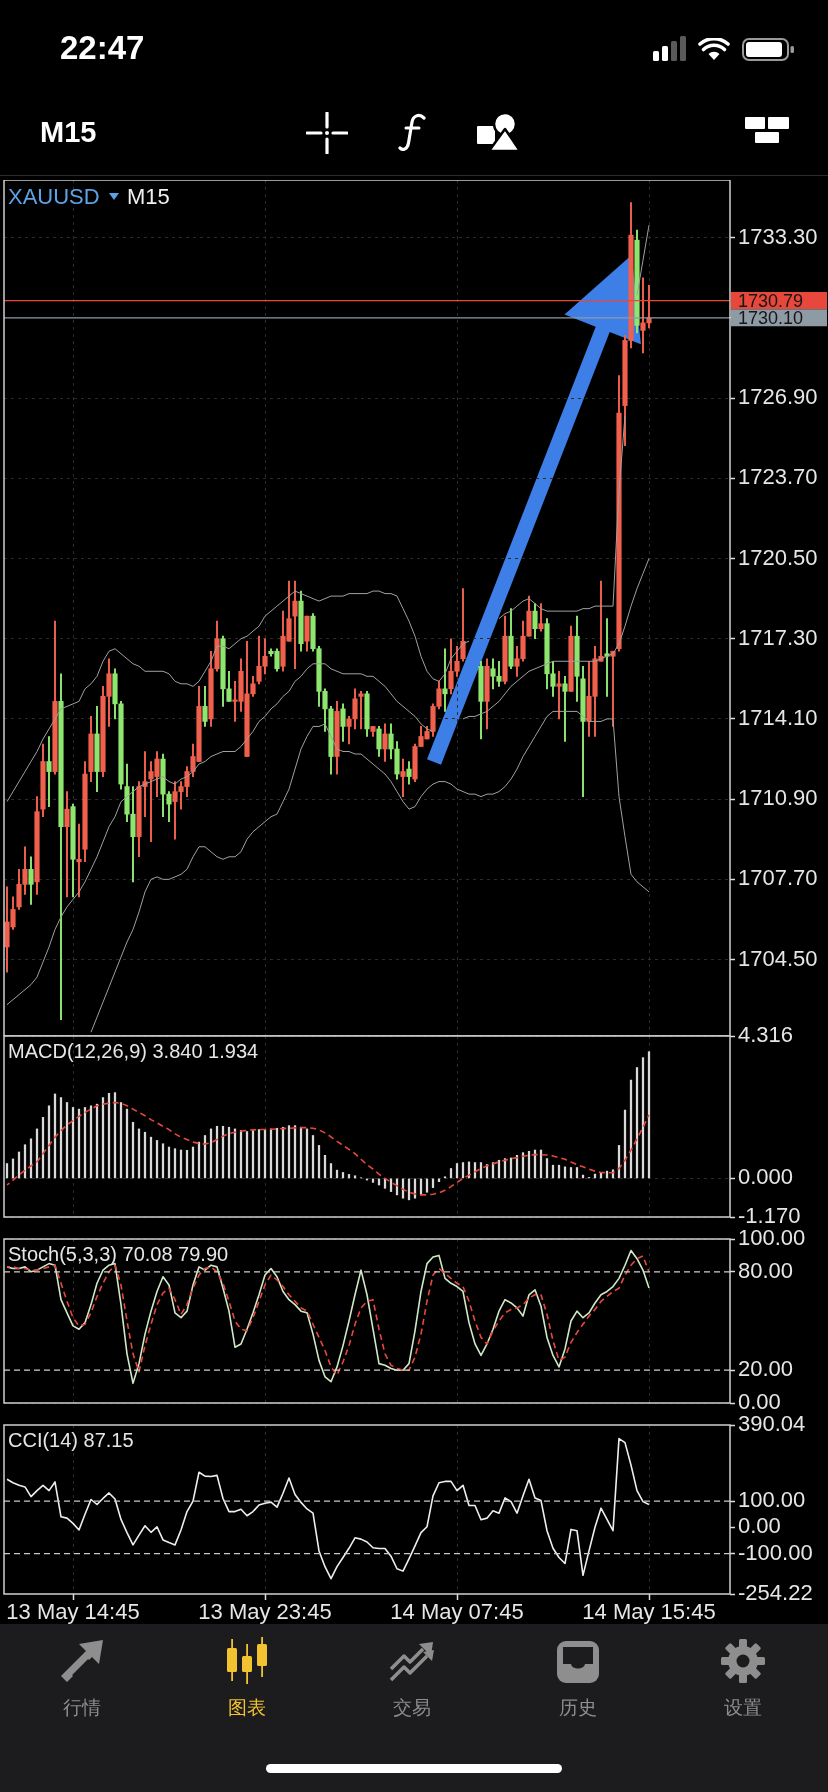  What do you see at coordinates (649, 1612) in the screenshot?
I see `x-tick-label: 14 May 15:45` at bounding box center [649, 1612].